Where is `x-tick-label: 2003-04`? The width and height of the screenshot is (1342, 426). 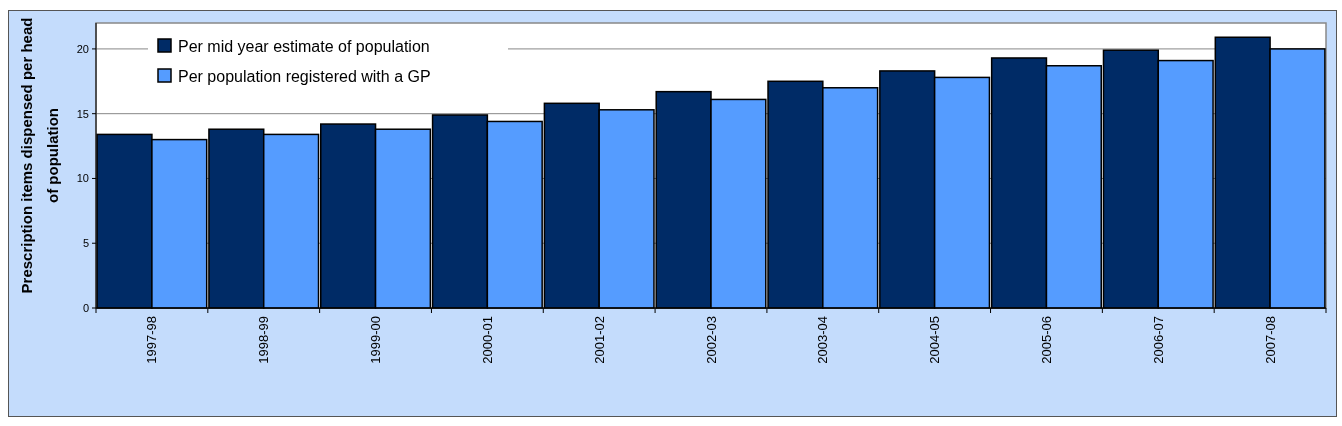 x-tick-label: 2003-04 is located at coordinates (823, 340).